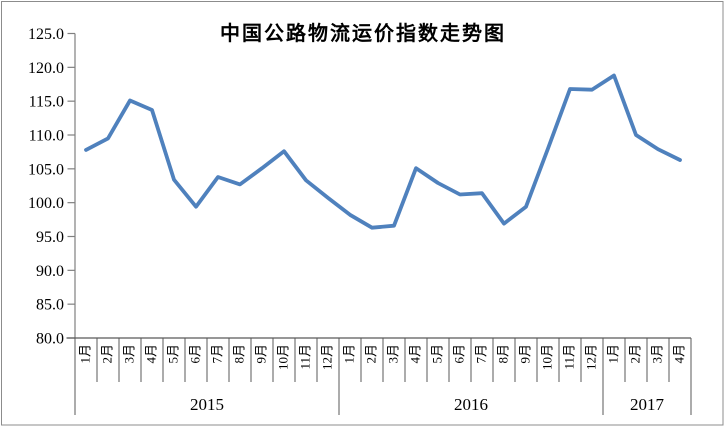 This screenshot has width=725, height=431. Describe the element at coordinates (46, 34) in the screenshot. I see `y-tick-label: 125.0` at that location.